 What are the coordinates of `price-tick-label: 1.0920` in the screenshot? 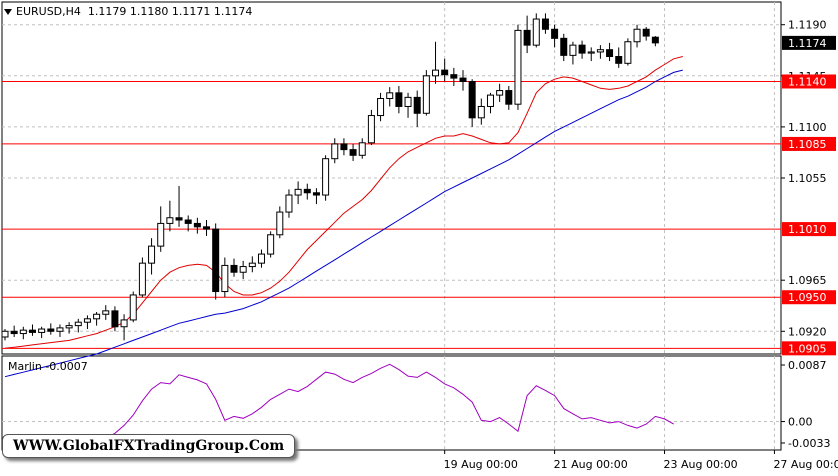 It's located at (807, 331).